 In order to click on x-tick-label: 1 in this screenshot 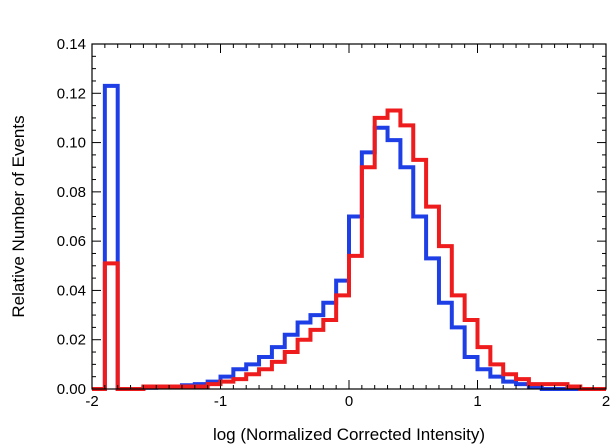, I will do `click(477, 401)`.